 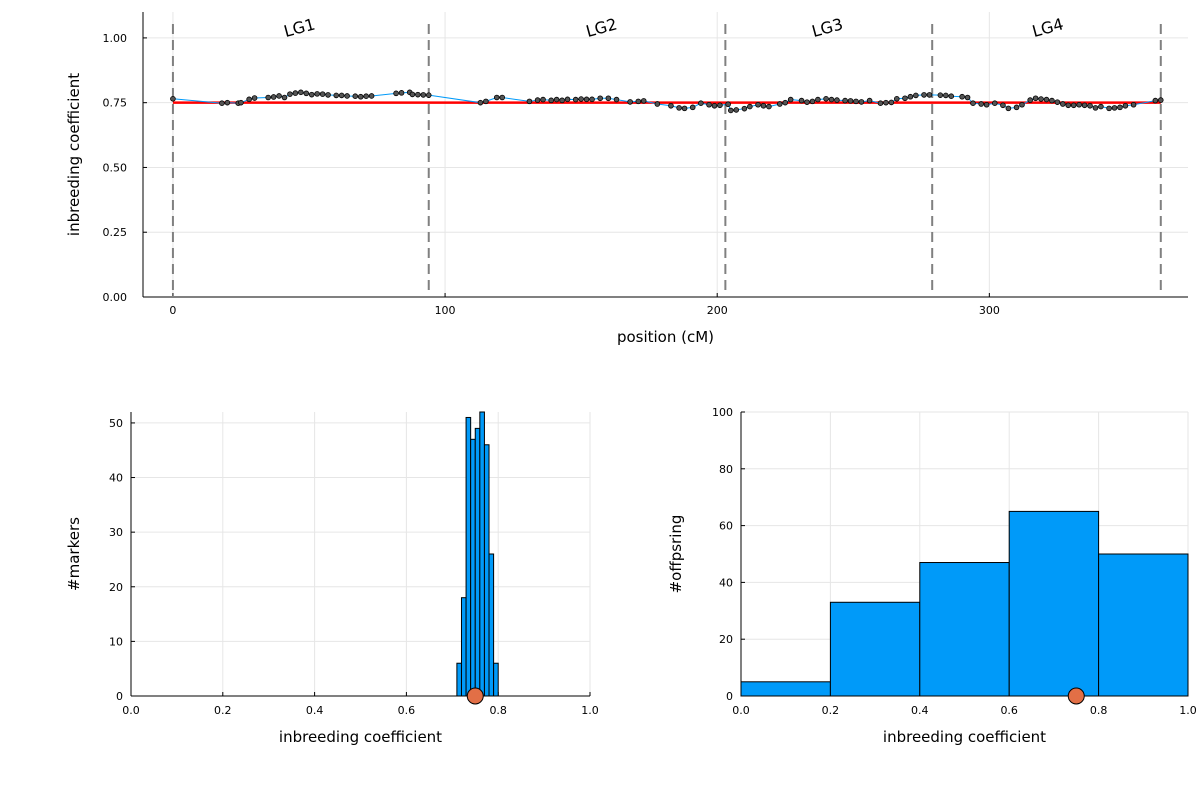 I want to click on y-tick-label: 10, so click(x=116, y=641).